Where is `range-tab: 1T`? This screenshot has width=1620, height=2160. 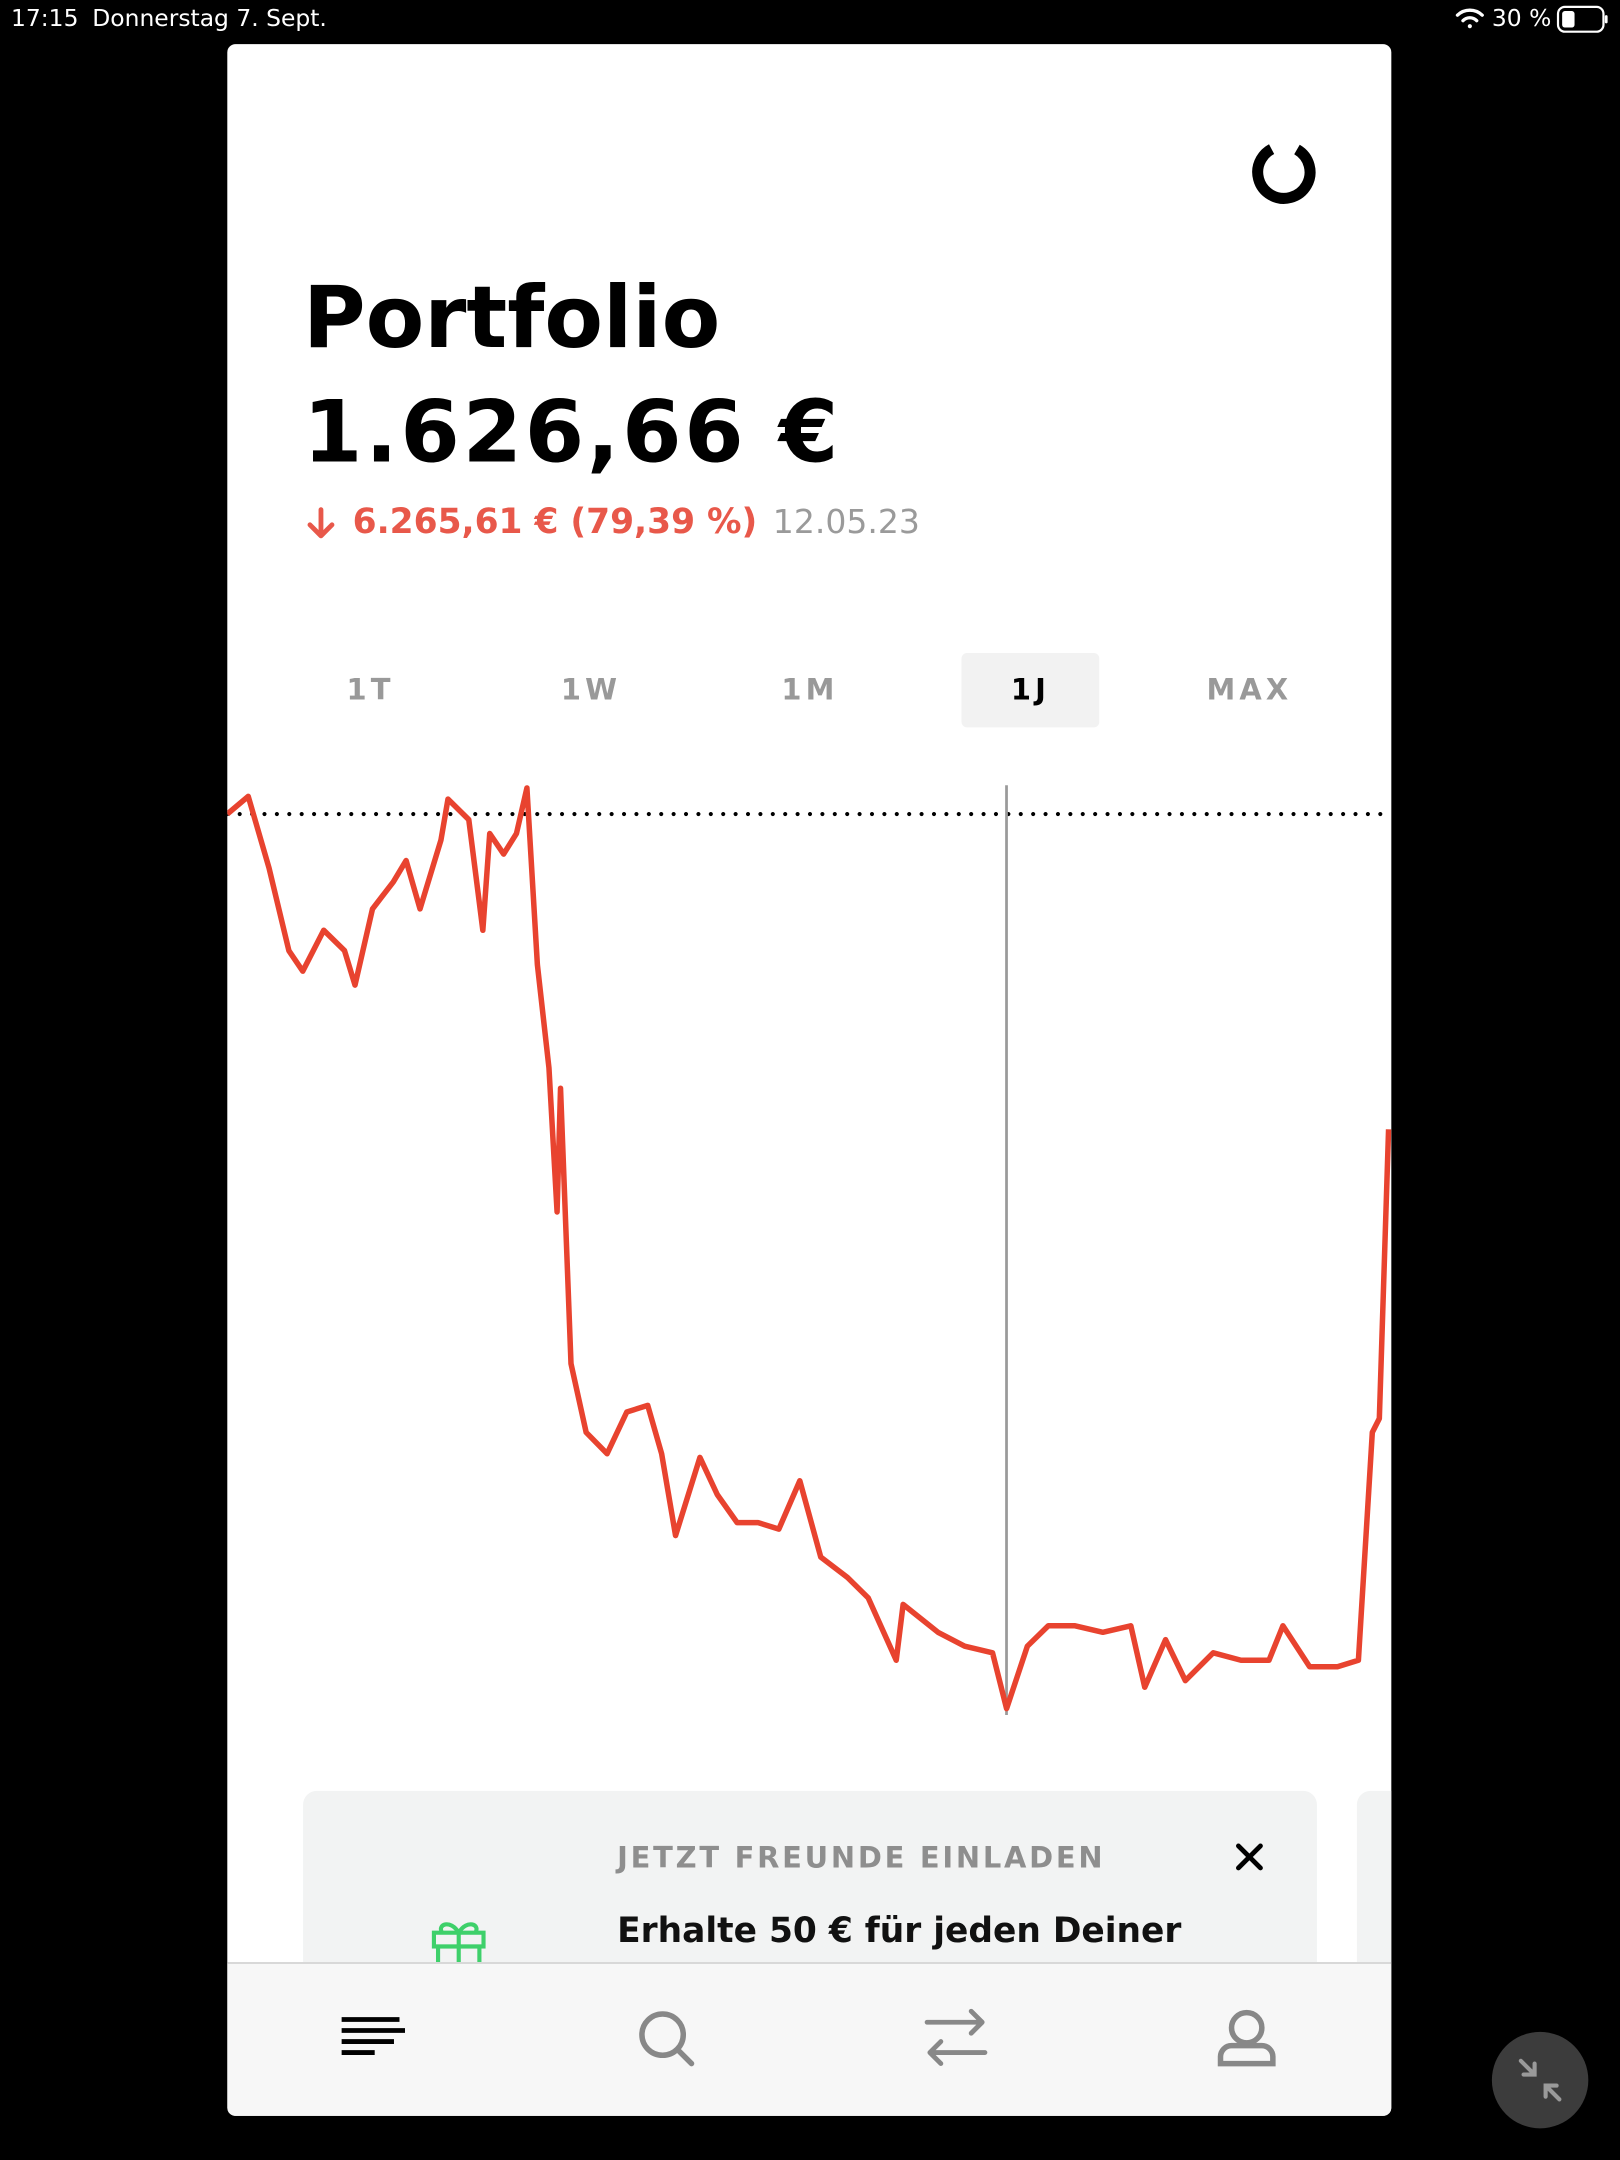
range-tab: 1T is located at coordinates (371, 690).